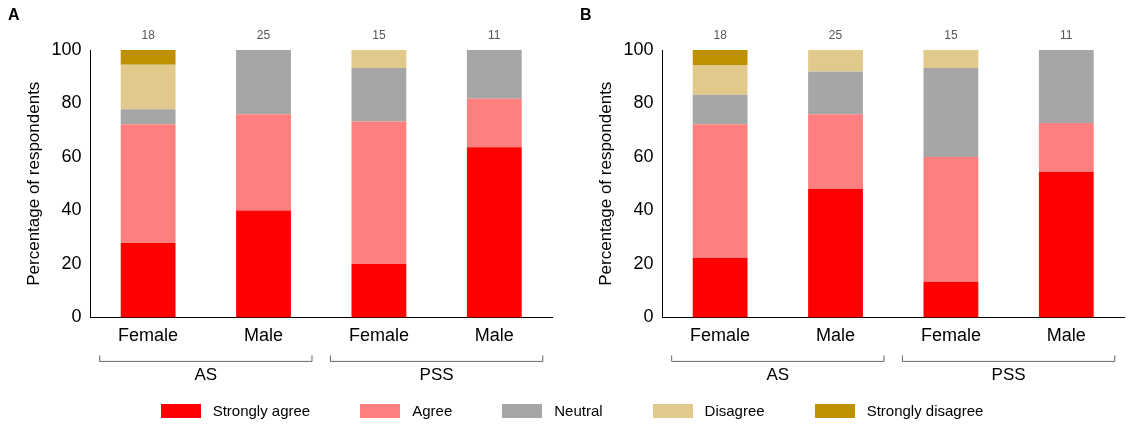 The height and width of the screenshot is (435, 1144). What do you see at coordinates (261, 410) in the screenshot?
I see `legend-label: Strongly agree` at bounding box center [261, 410].